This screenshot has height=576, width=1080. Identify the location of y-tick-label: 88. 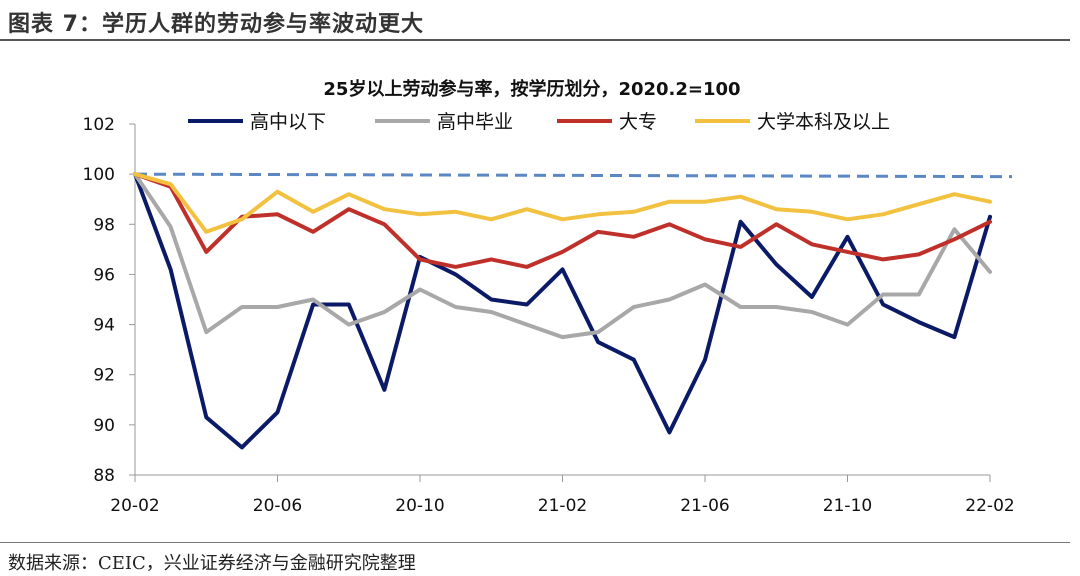
(104, 476).